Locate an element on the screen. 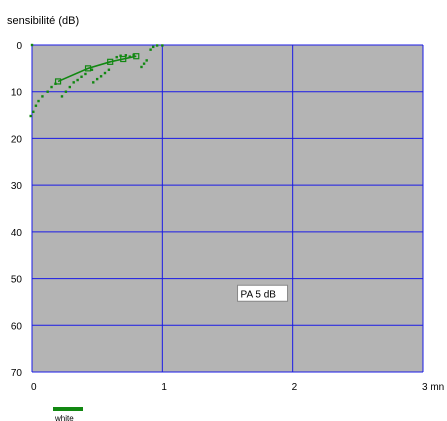 The height and width of the screenshot is (421, 447). y-tick-label: 50 is located at coordinates (17, 280).